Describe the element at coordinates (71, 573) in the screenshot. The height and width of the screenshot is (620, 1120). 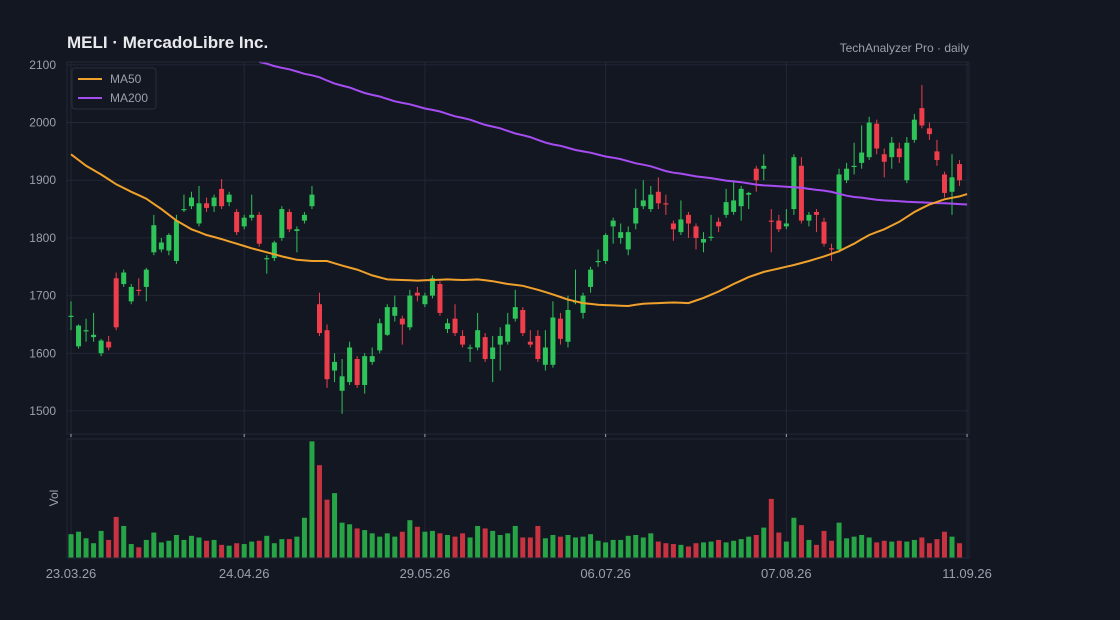
I see `date-tick-label: 23.03.26` at that location.